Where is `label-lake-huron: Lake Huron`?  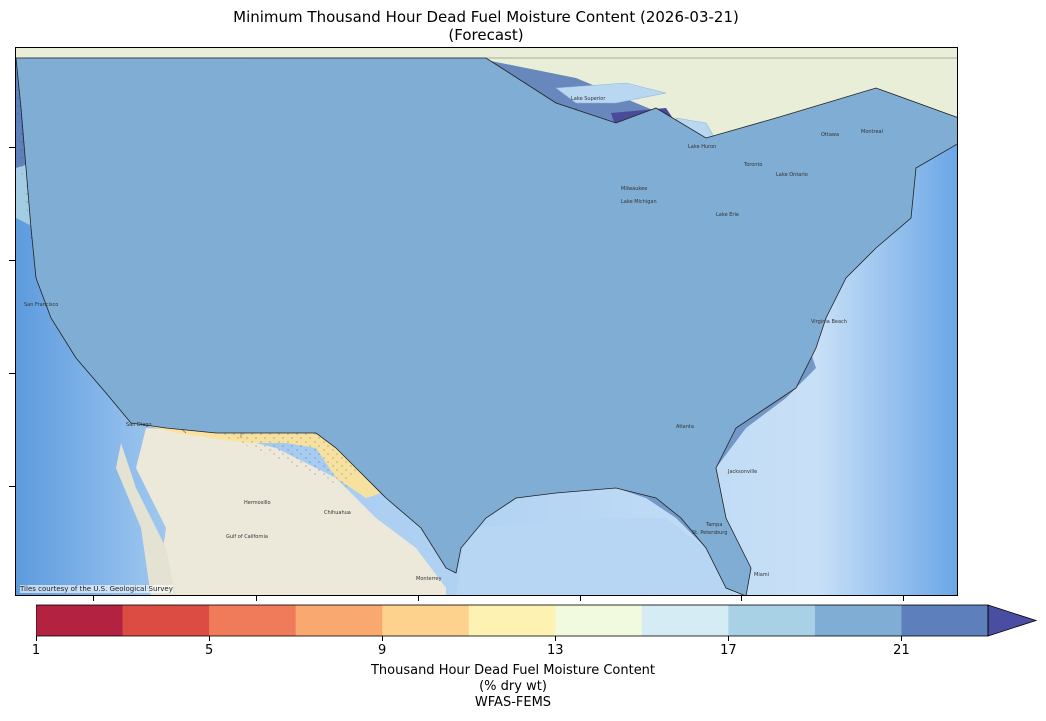
label-lake-huron: Lake Huron is located at coordinates (702, 147).